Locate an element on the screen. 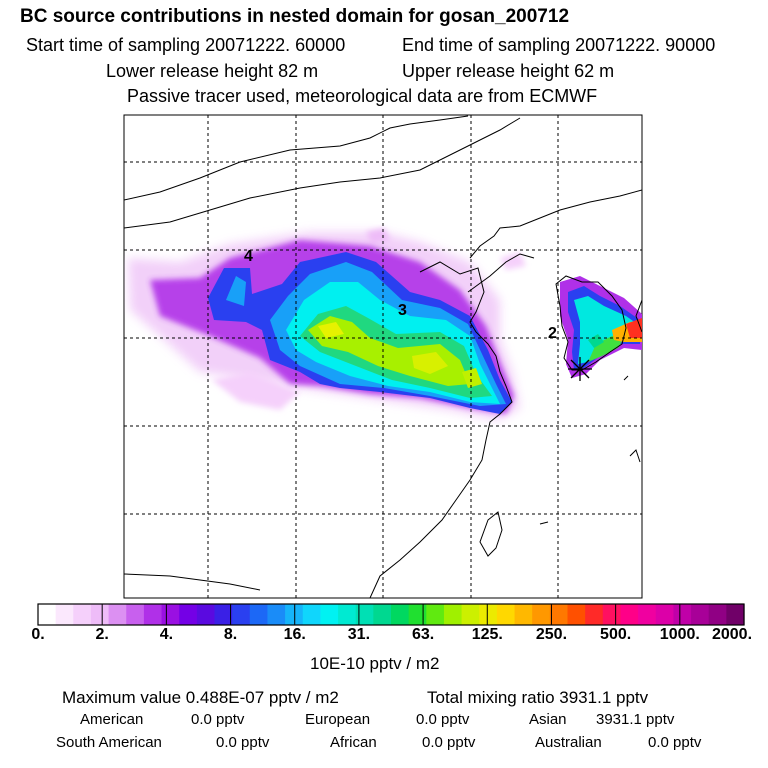 The image size is (768, 768). european-value: 0.0 pptv is located at coordinates (443, 719).